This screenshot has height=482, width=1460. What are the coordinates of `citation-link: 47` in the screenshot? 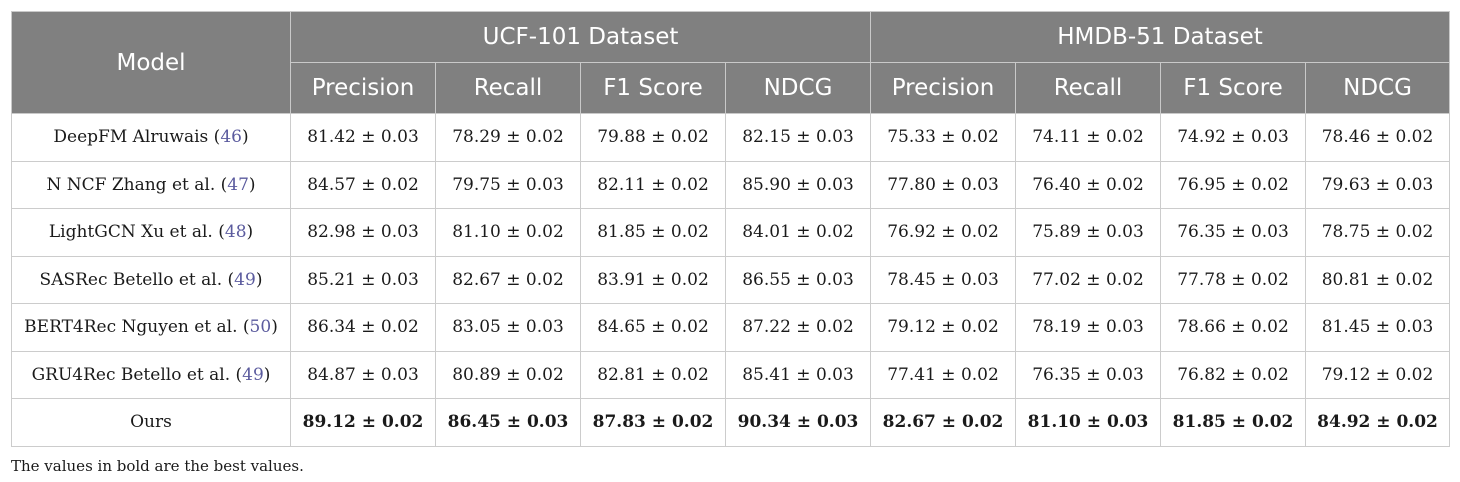 It's located at (238, 184).